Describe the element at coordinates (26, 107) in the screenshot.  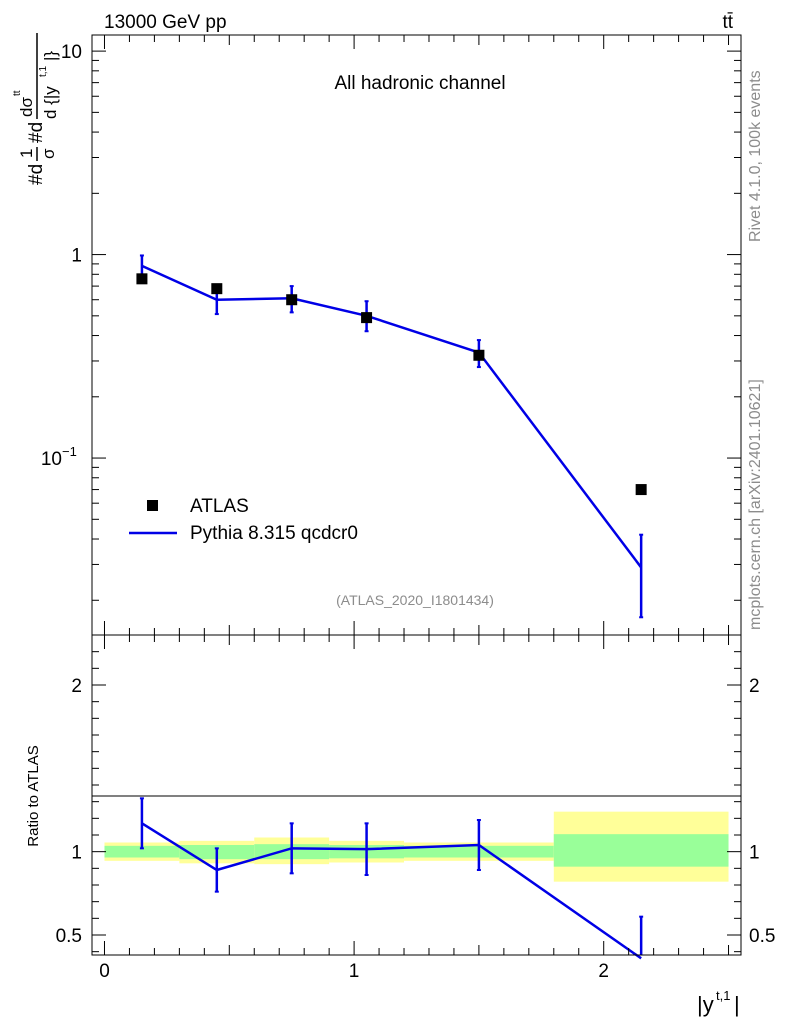
I see `svg-text: dσ` at that location.